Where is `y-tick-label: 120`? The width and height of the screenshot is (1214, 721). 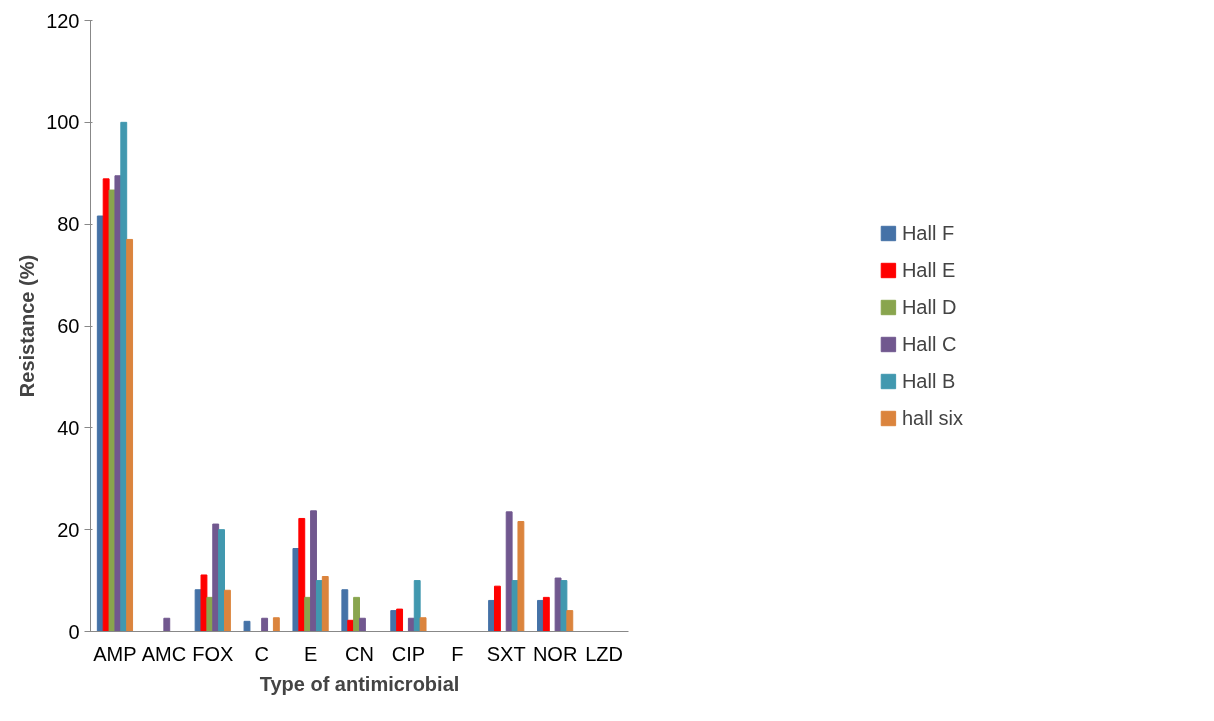 y-tick-label: 120 is located at coordinates (63, 20).